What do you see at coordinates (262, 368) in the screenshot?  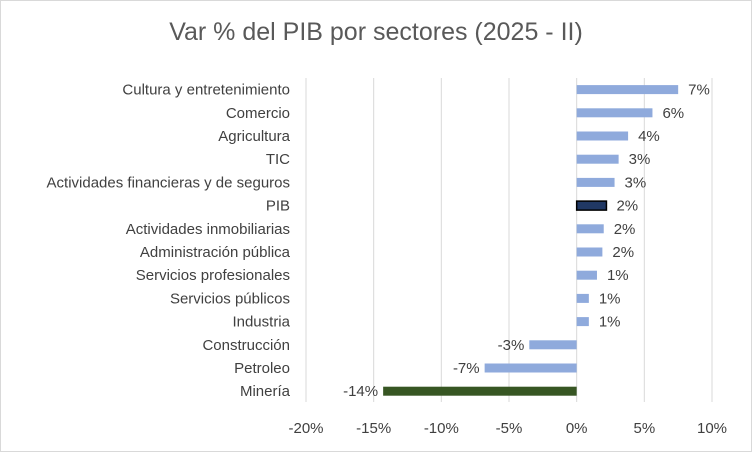 I see `category-label: Petroleo` at bounding box center [262, 368].